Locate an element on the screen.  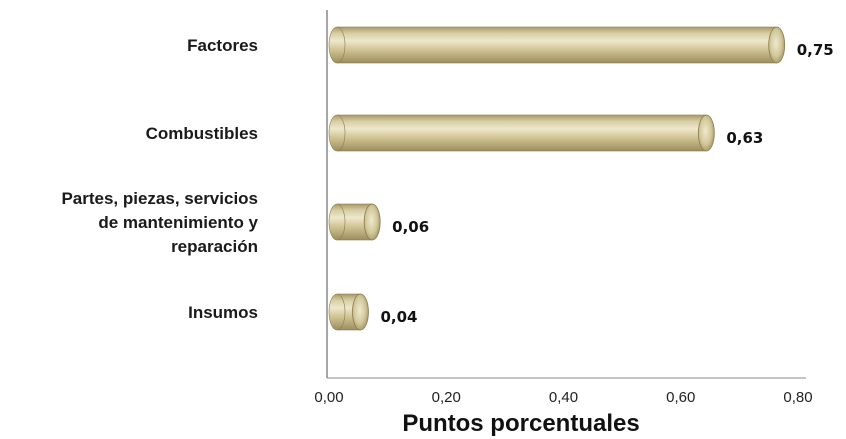
data-label: 0,04 is located at coordinates (398, 317).